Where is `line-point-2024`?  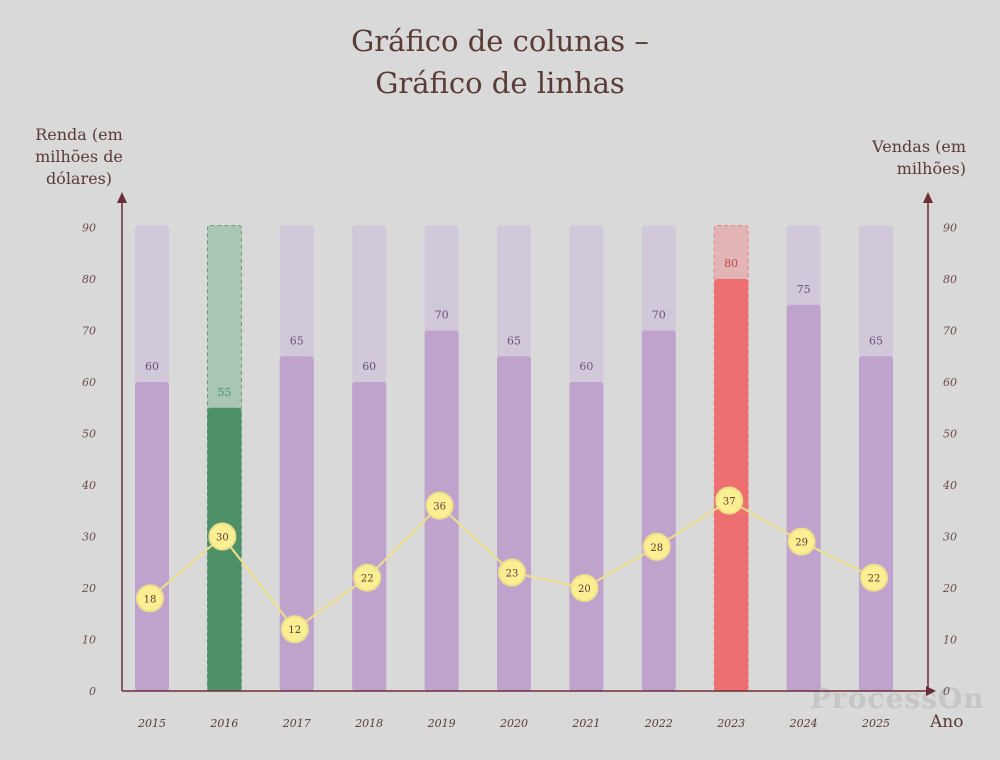 line-point-2024 is located at coordinates (801, 541).